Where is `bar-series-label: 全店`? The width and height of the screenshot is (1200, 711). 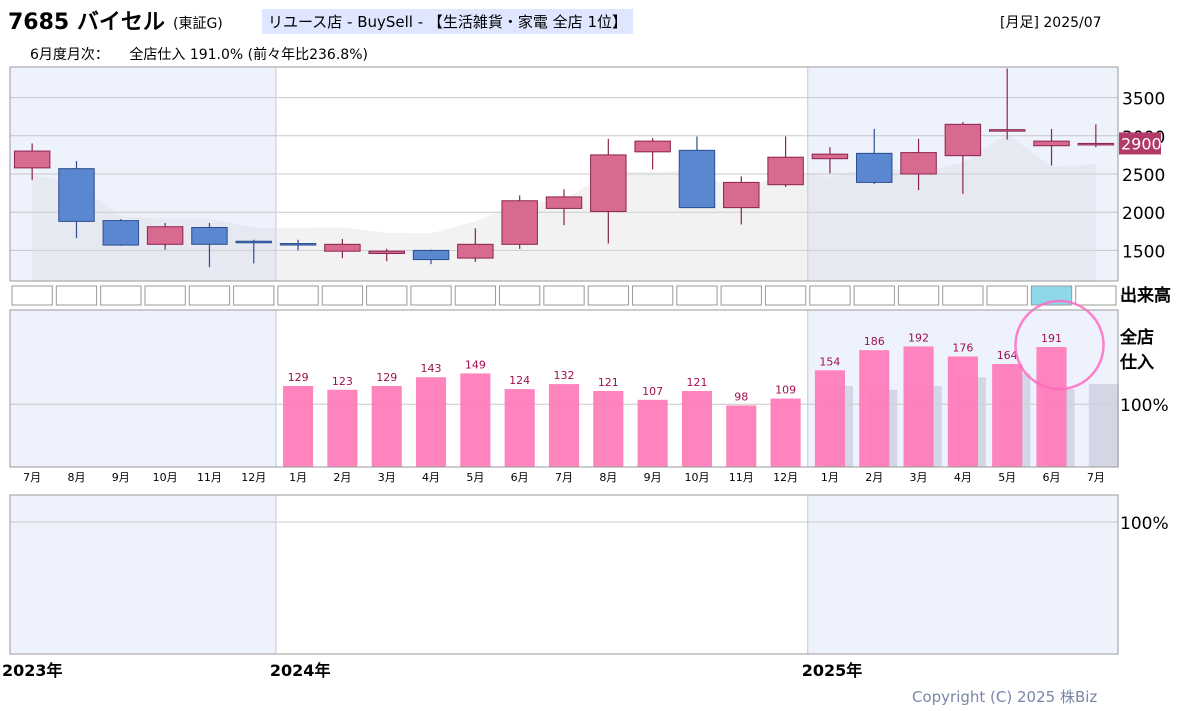
bar-series-label: 全店 is located at coordinates (1136, 337).